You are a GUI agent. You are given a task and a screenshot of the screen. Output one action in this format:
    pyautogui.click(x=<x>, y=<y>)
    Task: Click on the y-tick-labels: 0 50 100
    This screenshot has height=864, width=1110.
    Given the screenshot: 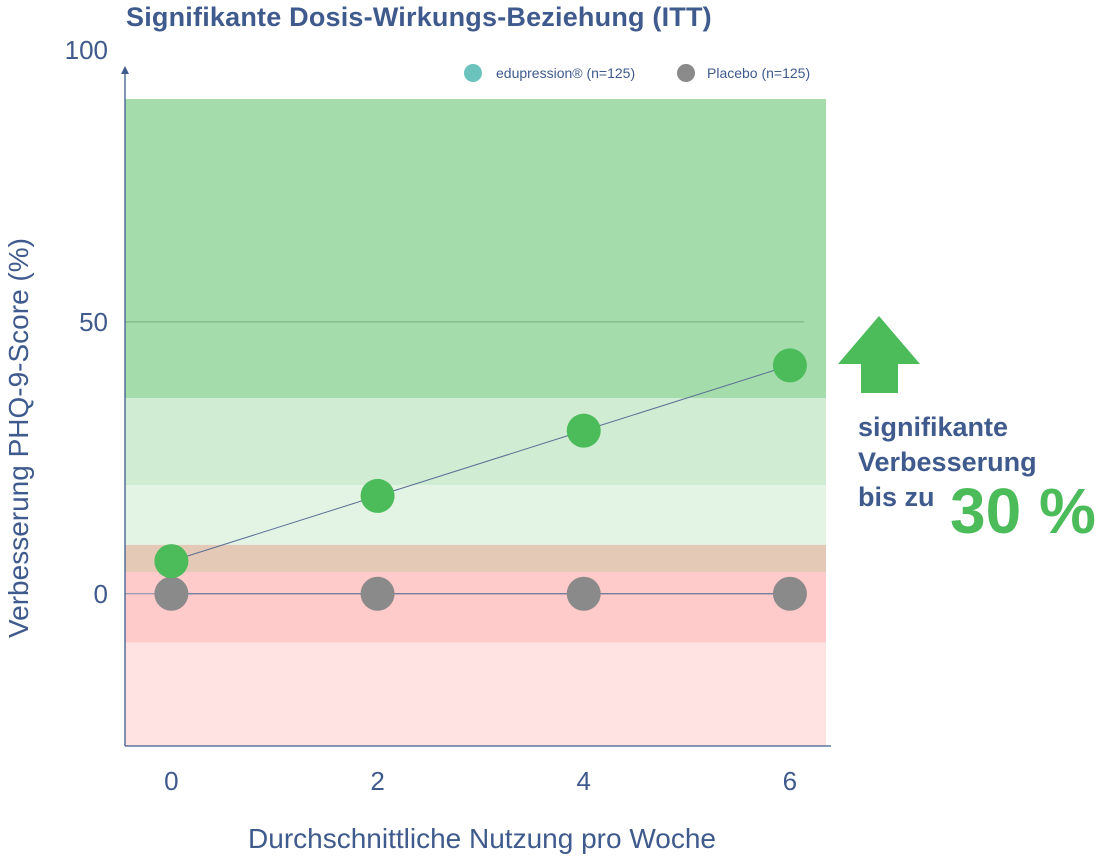 What is the action you would take?
    pyautogui.click(x=86, y=322)
    